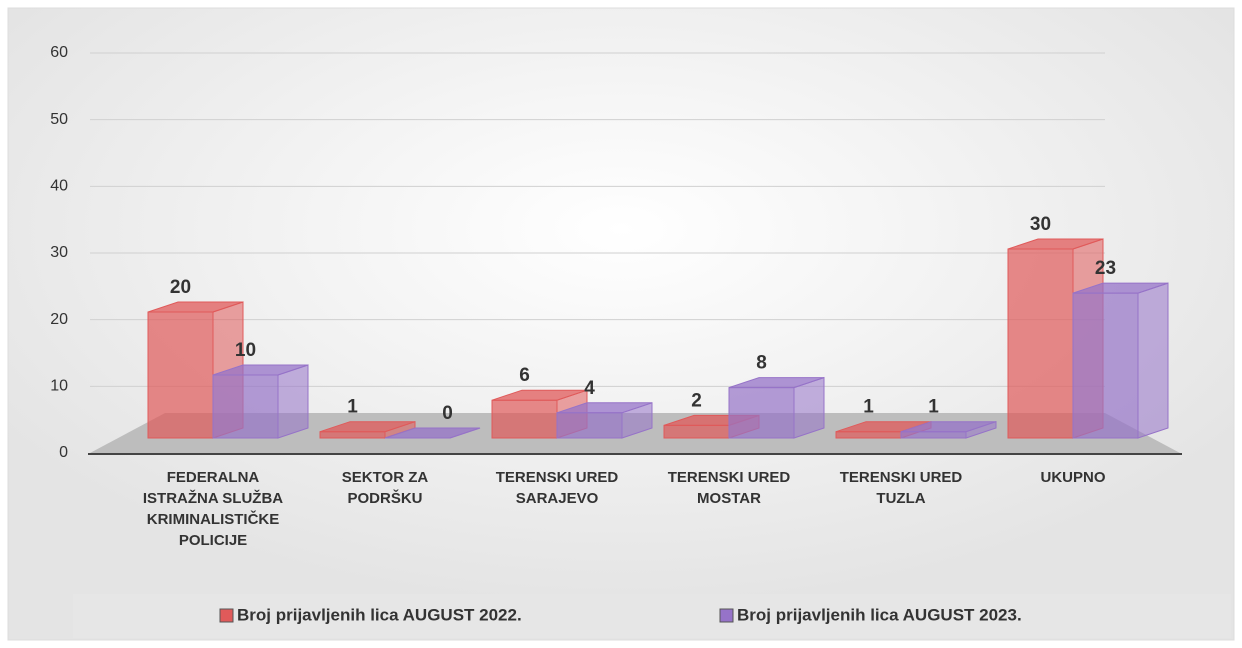 The height and width of the screenshot is (648, 1242). What do you see at coordinates (557, 488) in the screenshot?
I see `x-tick-label: TERENSKI URED SARAJEVO` at bounding box center [557, 488].